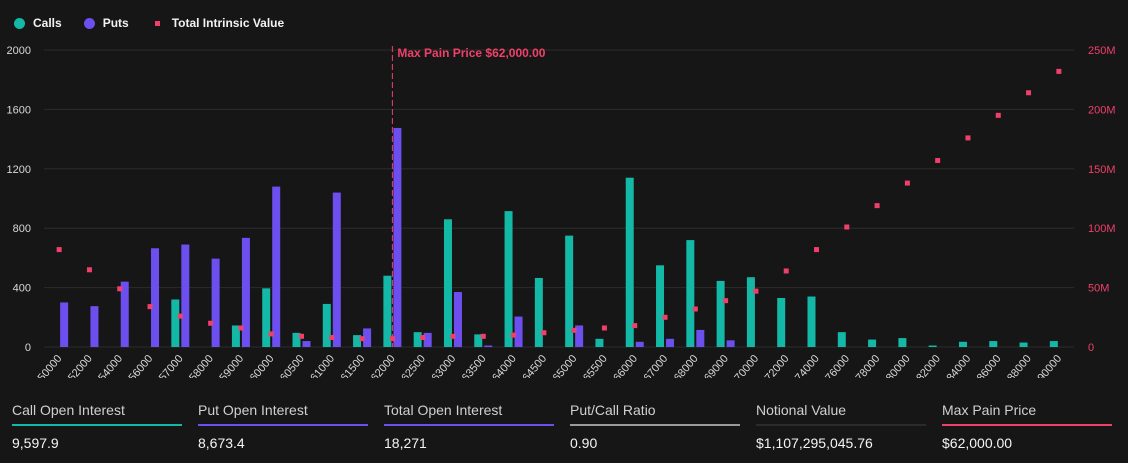 This screenshot has width=1128, height=463. Describe the element at coordinates (746, 365) in the screenshot. I see `x-axis-tick-label: 70000` at that location.